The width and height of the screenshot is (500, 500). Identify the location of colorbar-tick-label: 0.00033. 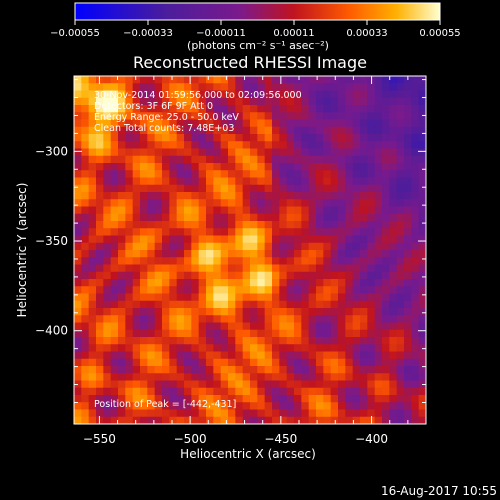
(366, 33).